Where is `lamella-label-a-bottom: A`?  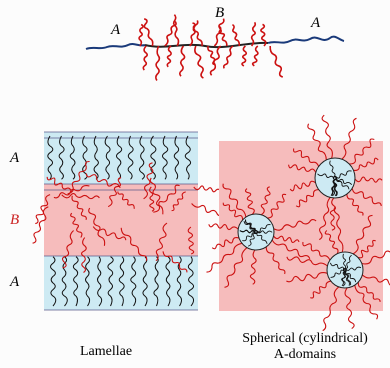
lamella-label-a-bottom: A is located at coordinates (15, 282).